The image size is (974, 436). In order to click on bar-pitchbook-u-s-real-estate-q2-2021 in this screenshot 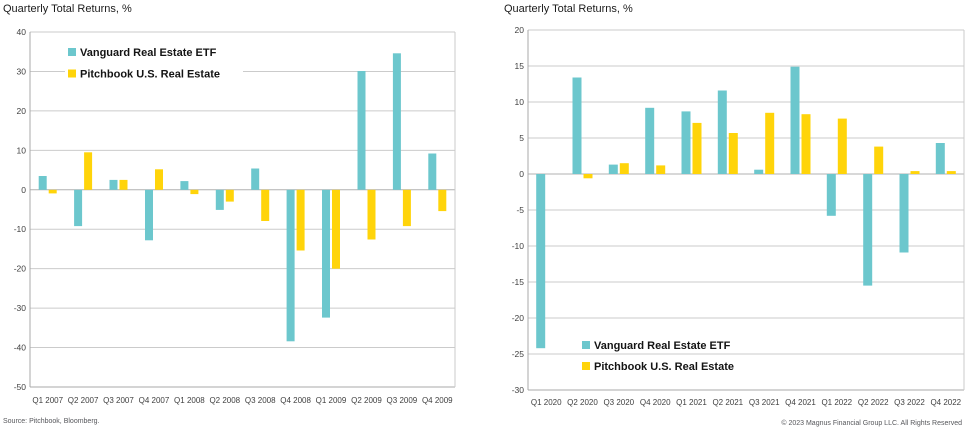, I will do `click(733, 153)`.